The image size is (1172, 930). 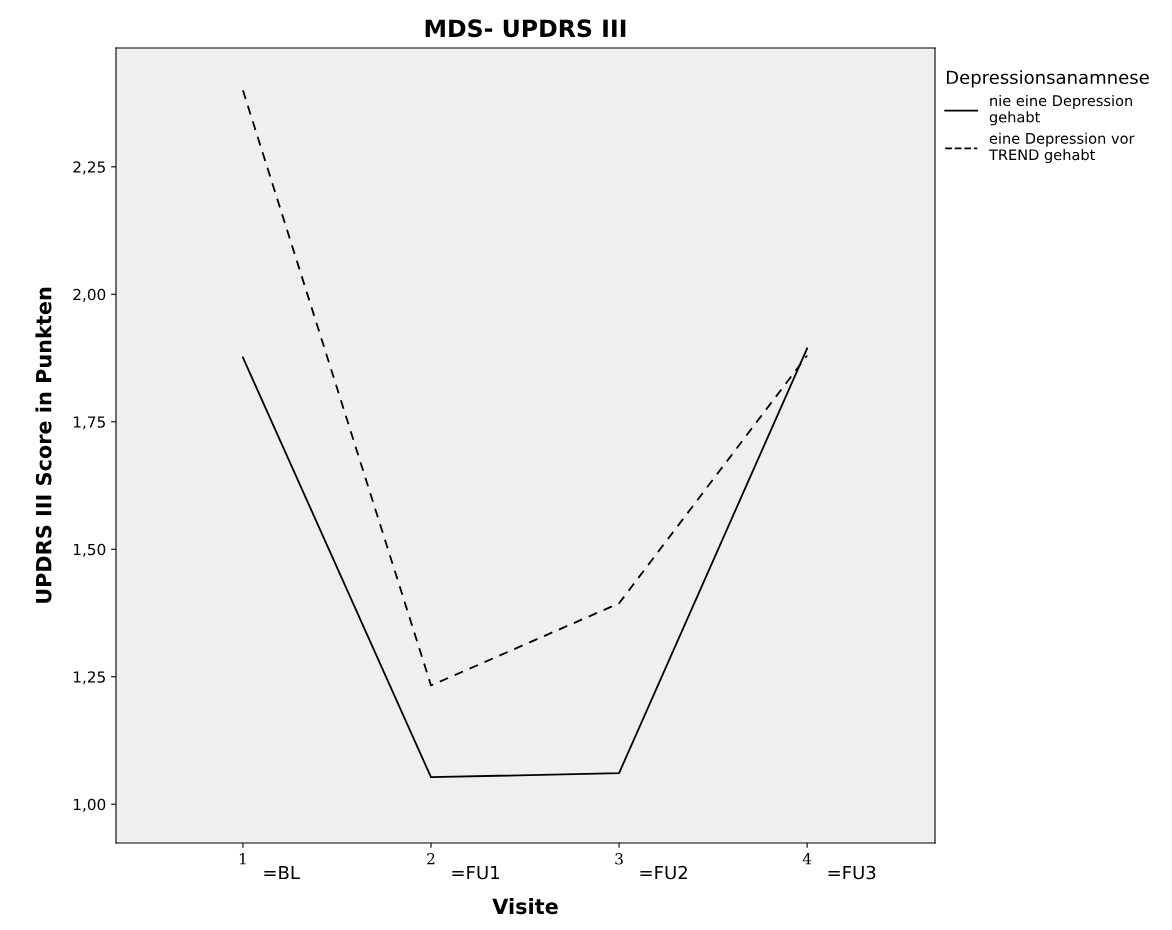 I want to click on y-tick-label: 1,50, so click(x=89, y=550).